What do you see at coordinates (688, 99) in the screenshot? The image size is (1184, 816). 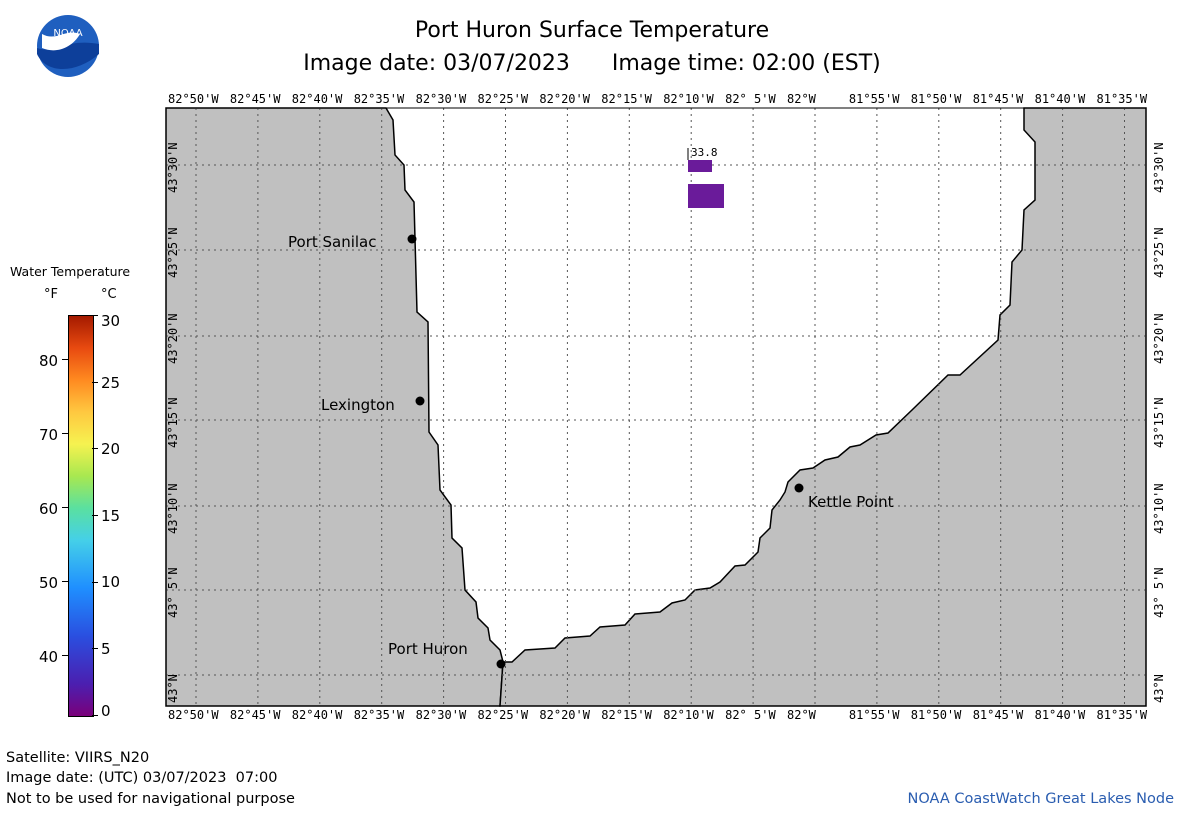 I see `lon-tick-top: 82°10'W` at bounding box center [688, 99].